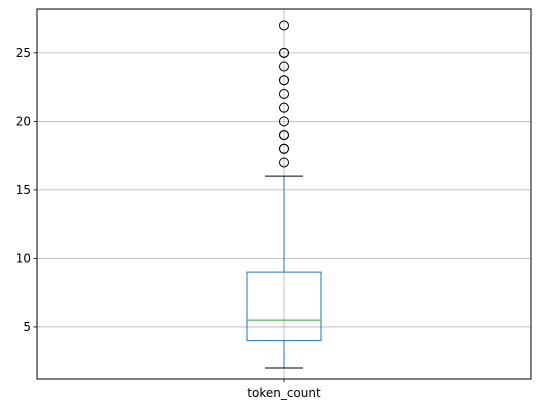  Describe the element at coordinates (284, 194) in the screenshot. I see `plot-area` at that location.